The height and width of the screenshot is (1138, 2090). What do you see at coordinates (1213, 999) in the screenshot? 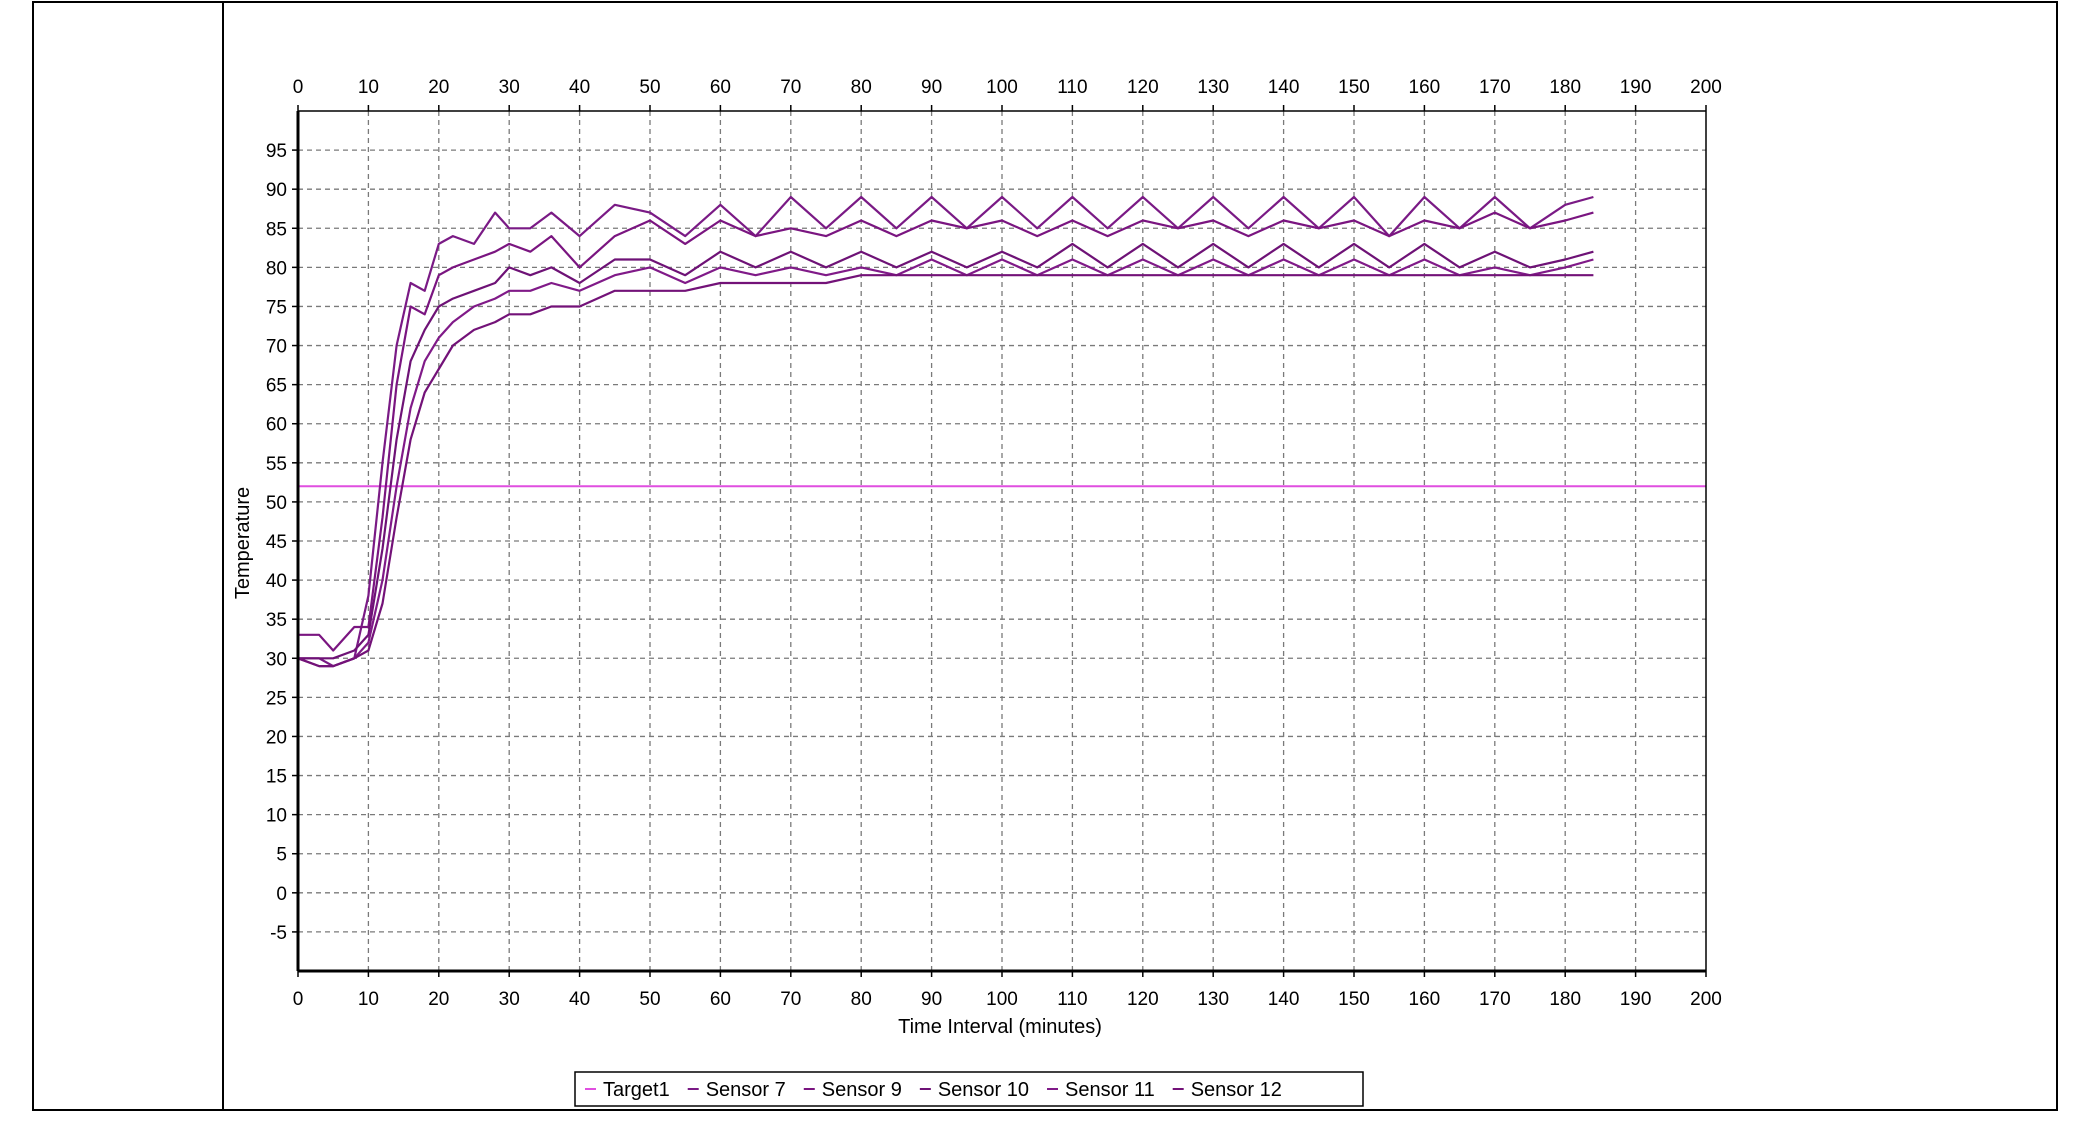
I see `x-tick-label: 130` at bounding box center [1213, 999].